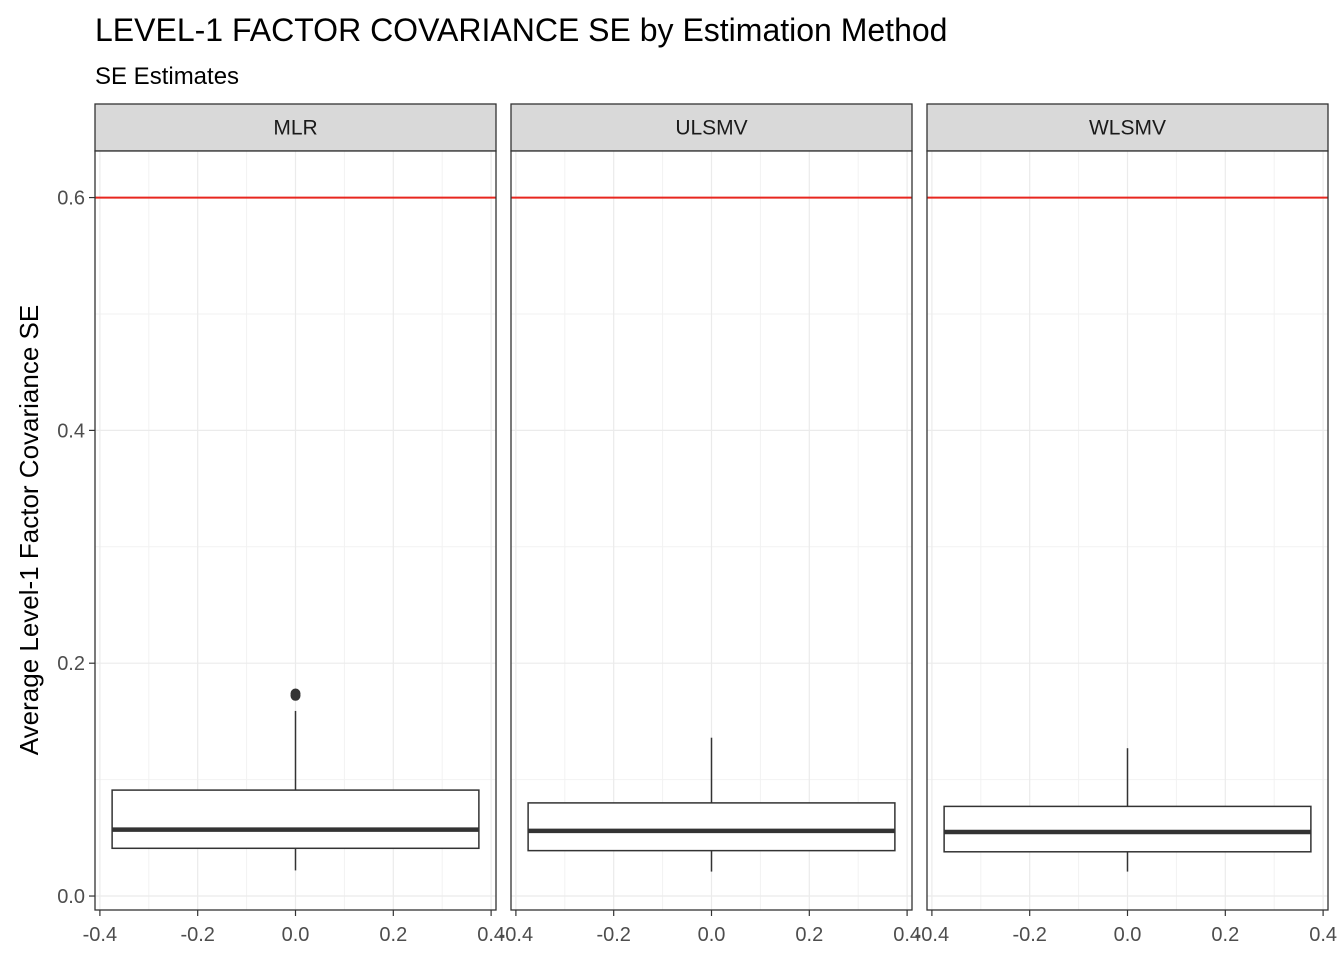 Image resolution: width=1344 pixels, height=960 pixels. Describe the element at coordinates (295, 693) in the screenshot. I see `outlier-point` at that location.